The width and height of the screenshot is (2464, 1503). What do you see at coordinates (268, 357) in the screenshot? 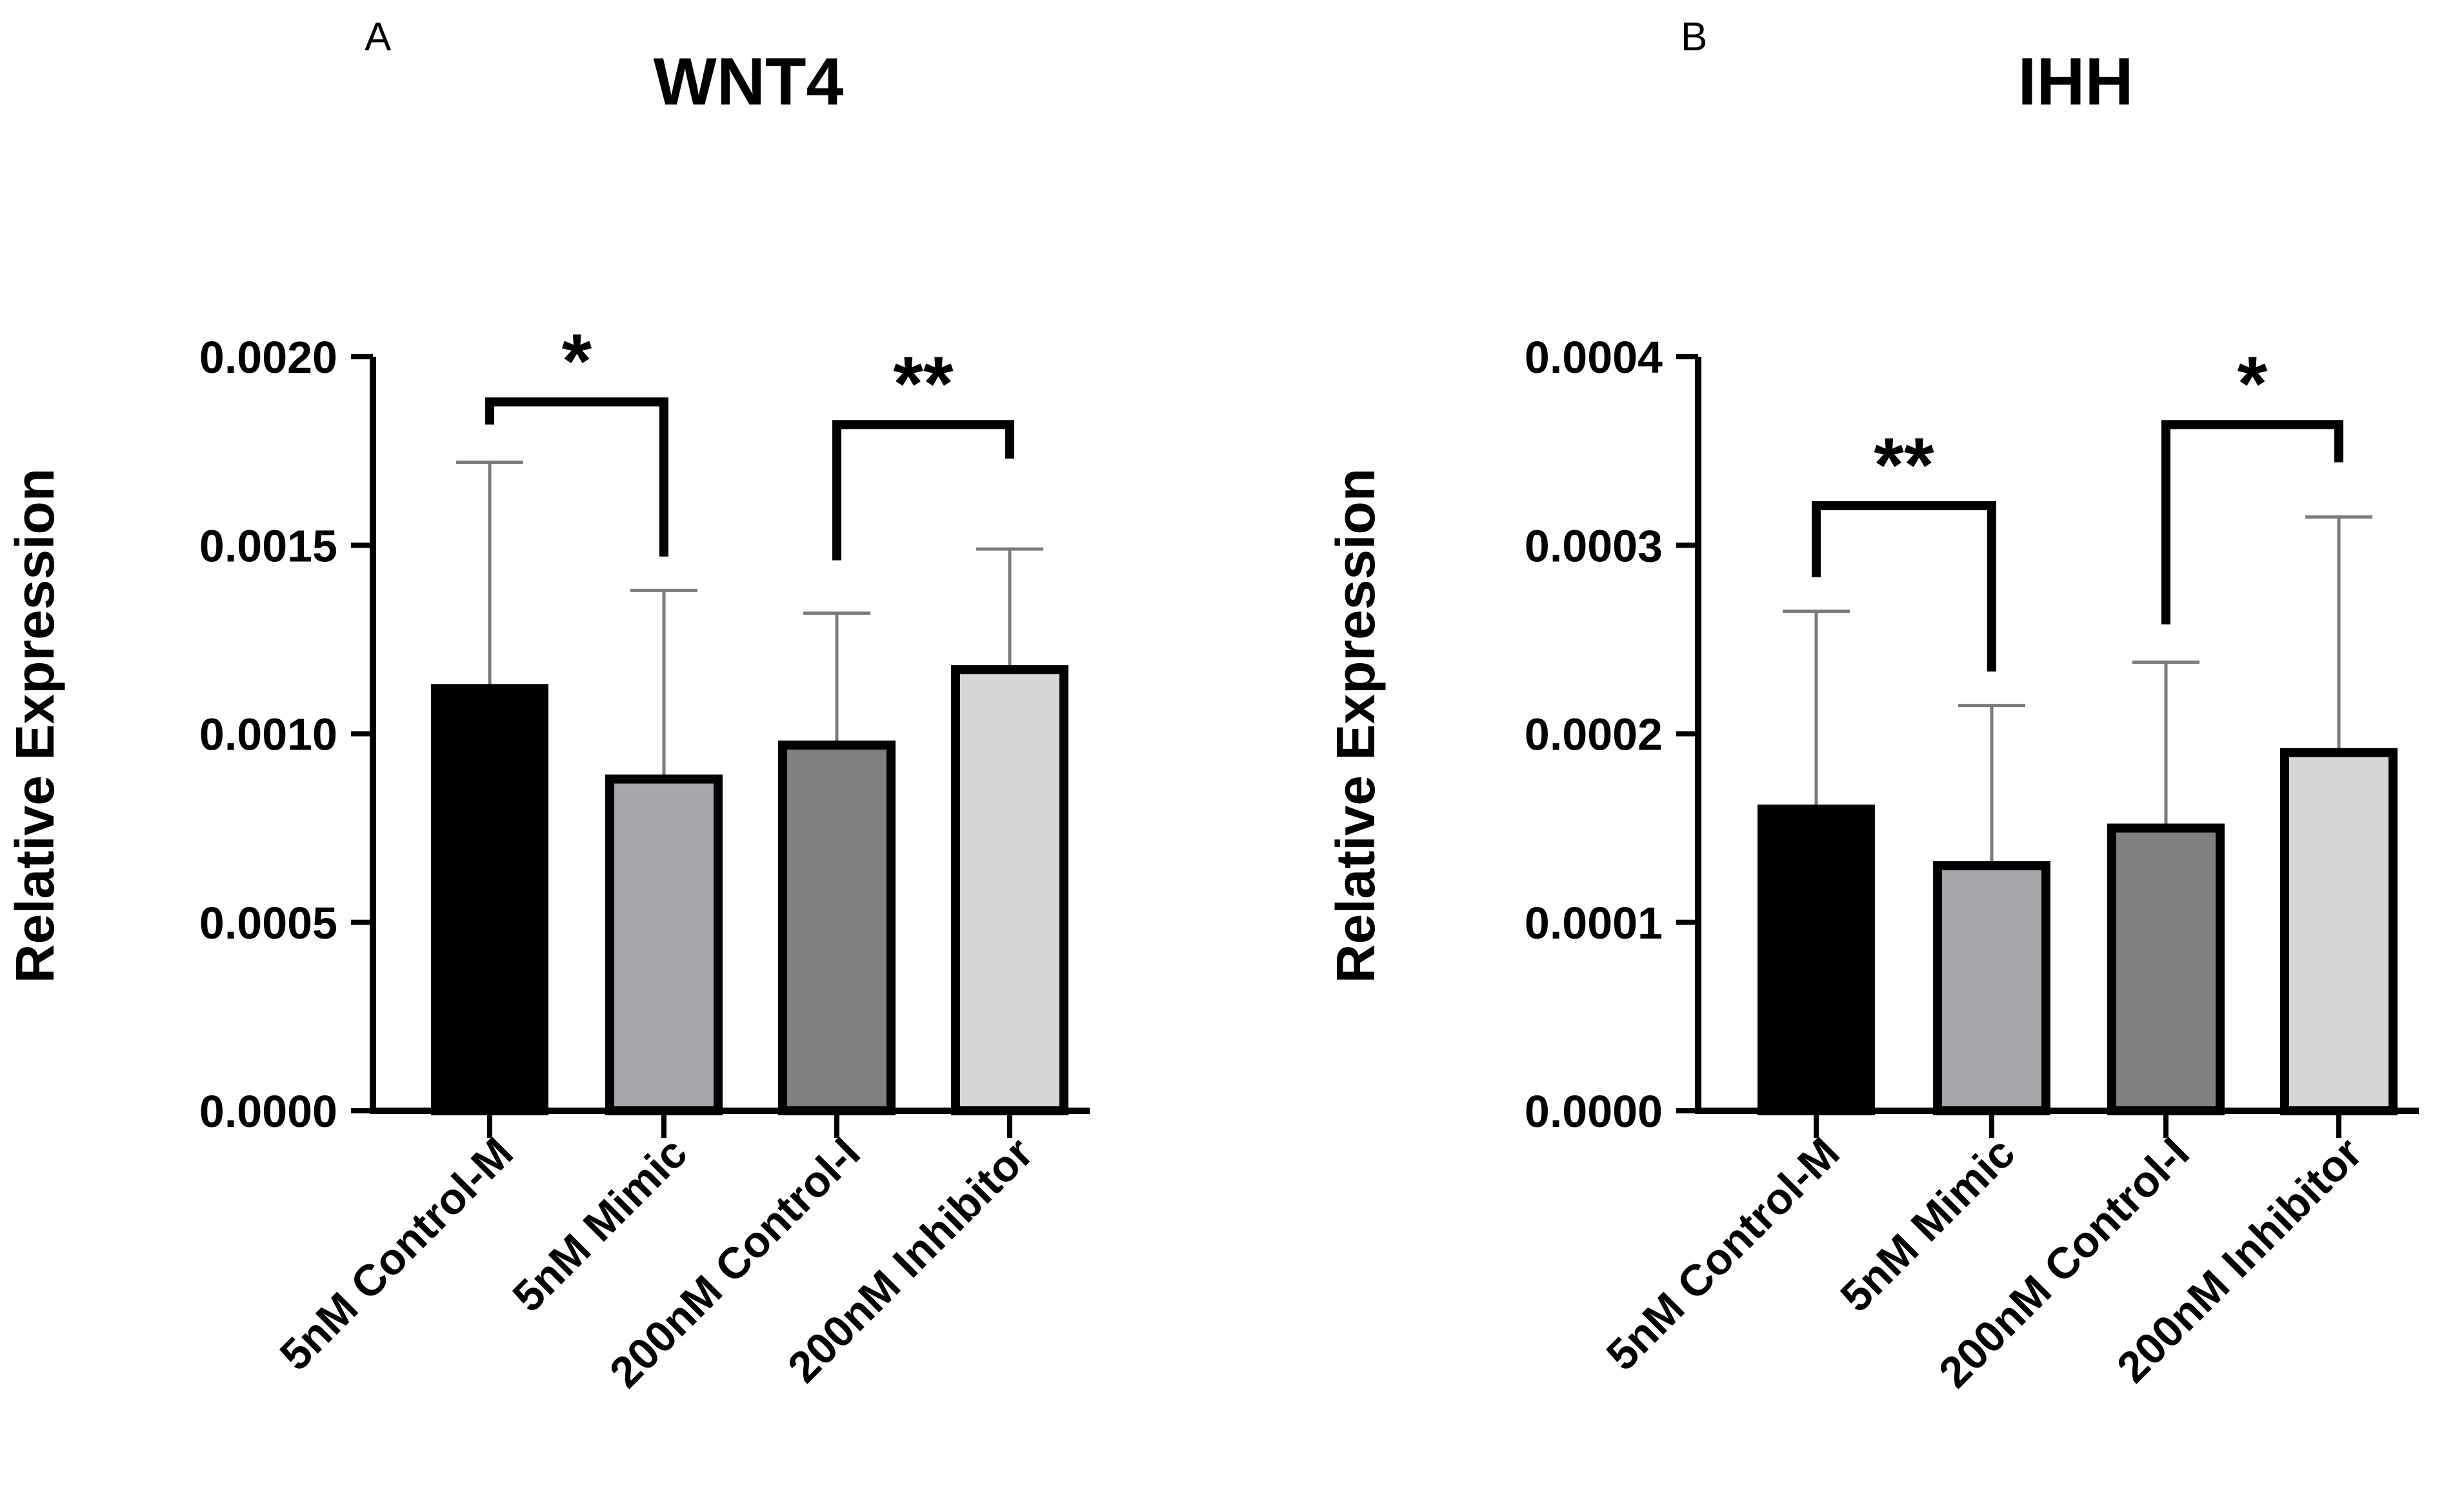
I see `y-tick-label: 0.0020` at bounding box center [268, 357].